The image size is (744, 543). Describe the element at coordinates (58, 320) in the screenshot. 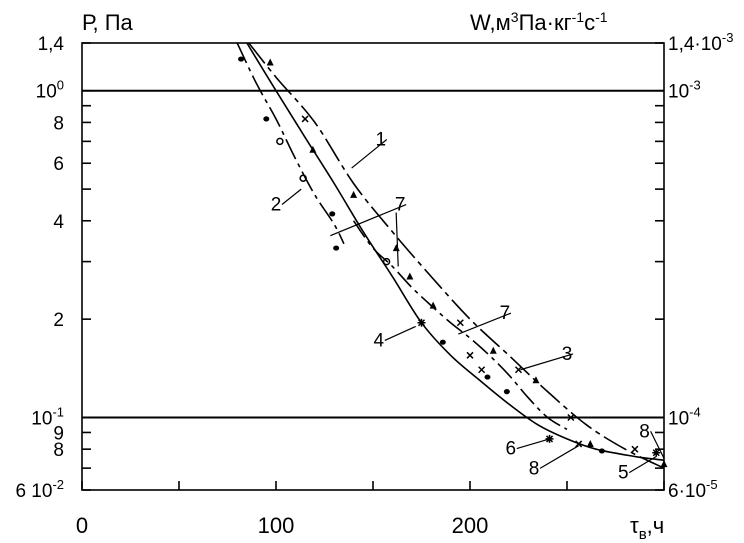

I see `left-tick-label-5: 2` at that location.